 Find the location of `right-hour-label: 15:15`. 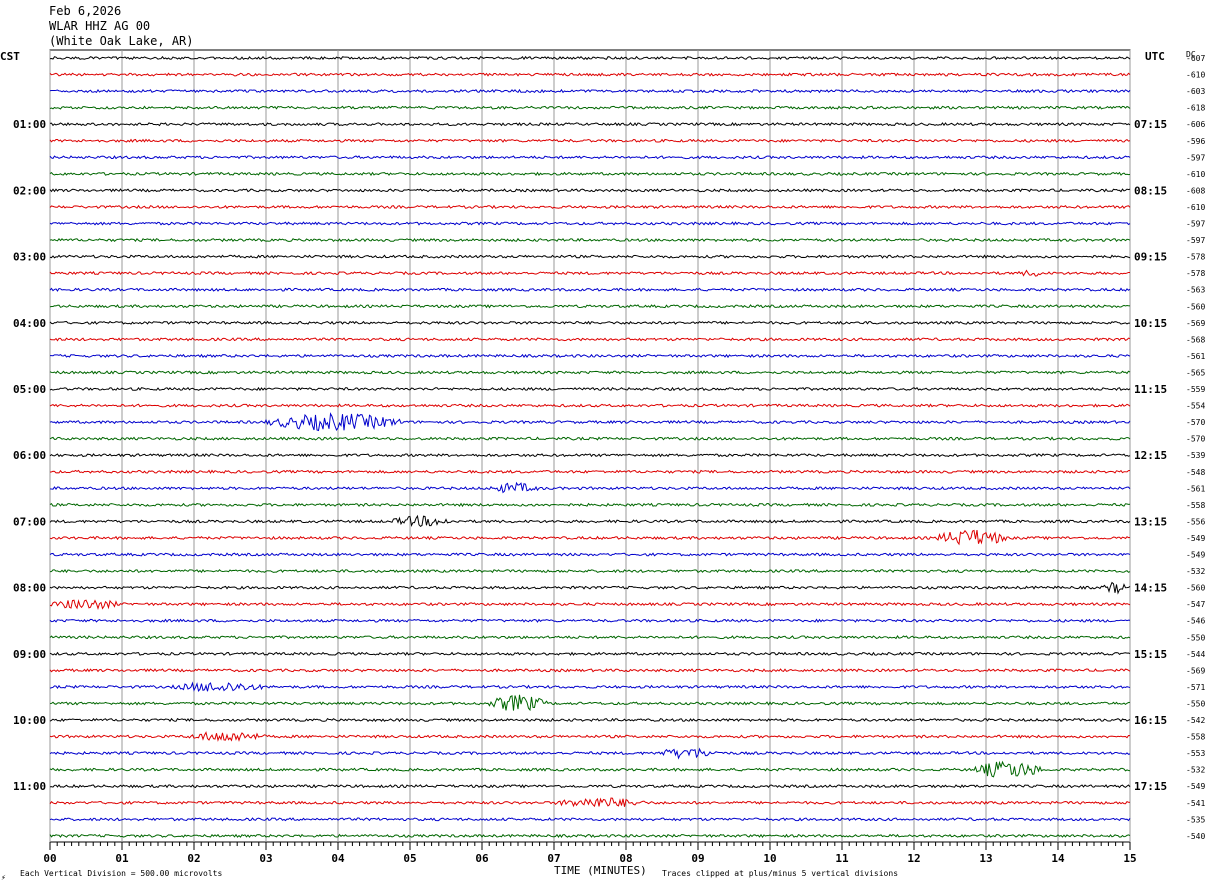

right-hour-label: 15:15 is located at coordinates (1150, 654).